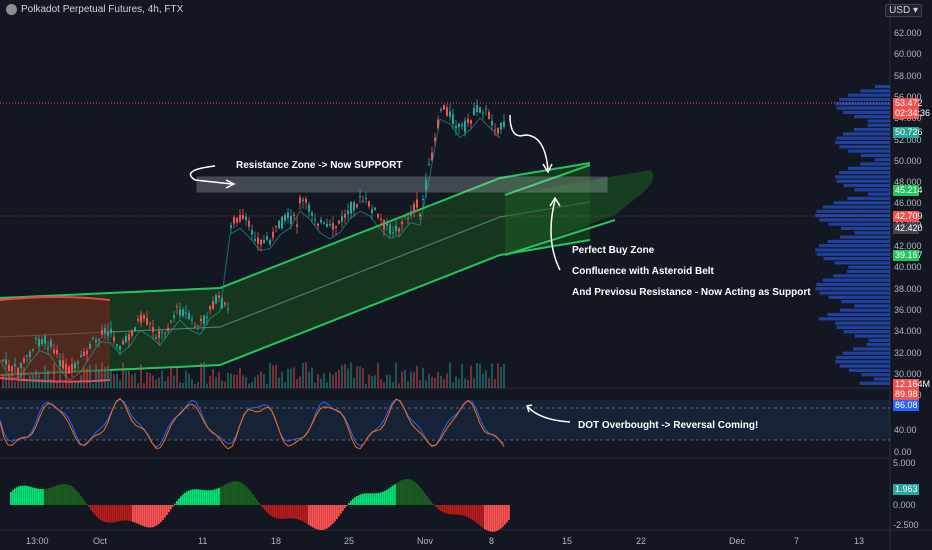 This screenshot has width=932, height=550. What do you see at coordinates (641, 541) in the screenshot?
I see `time-axis-label: 22` at bounding box center [641, 541].